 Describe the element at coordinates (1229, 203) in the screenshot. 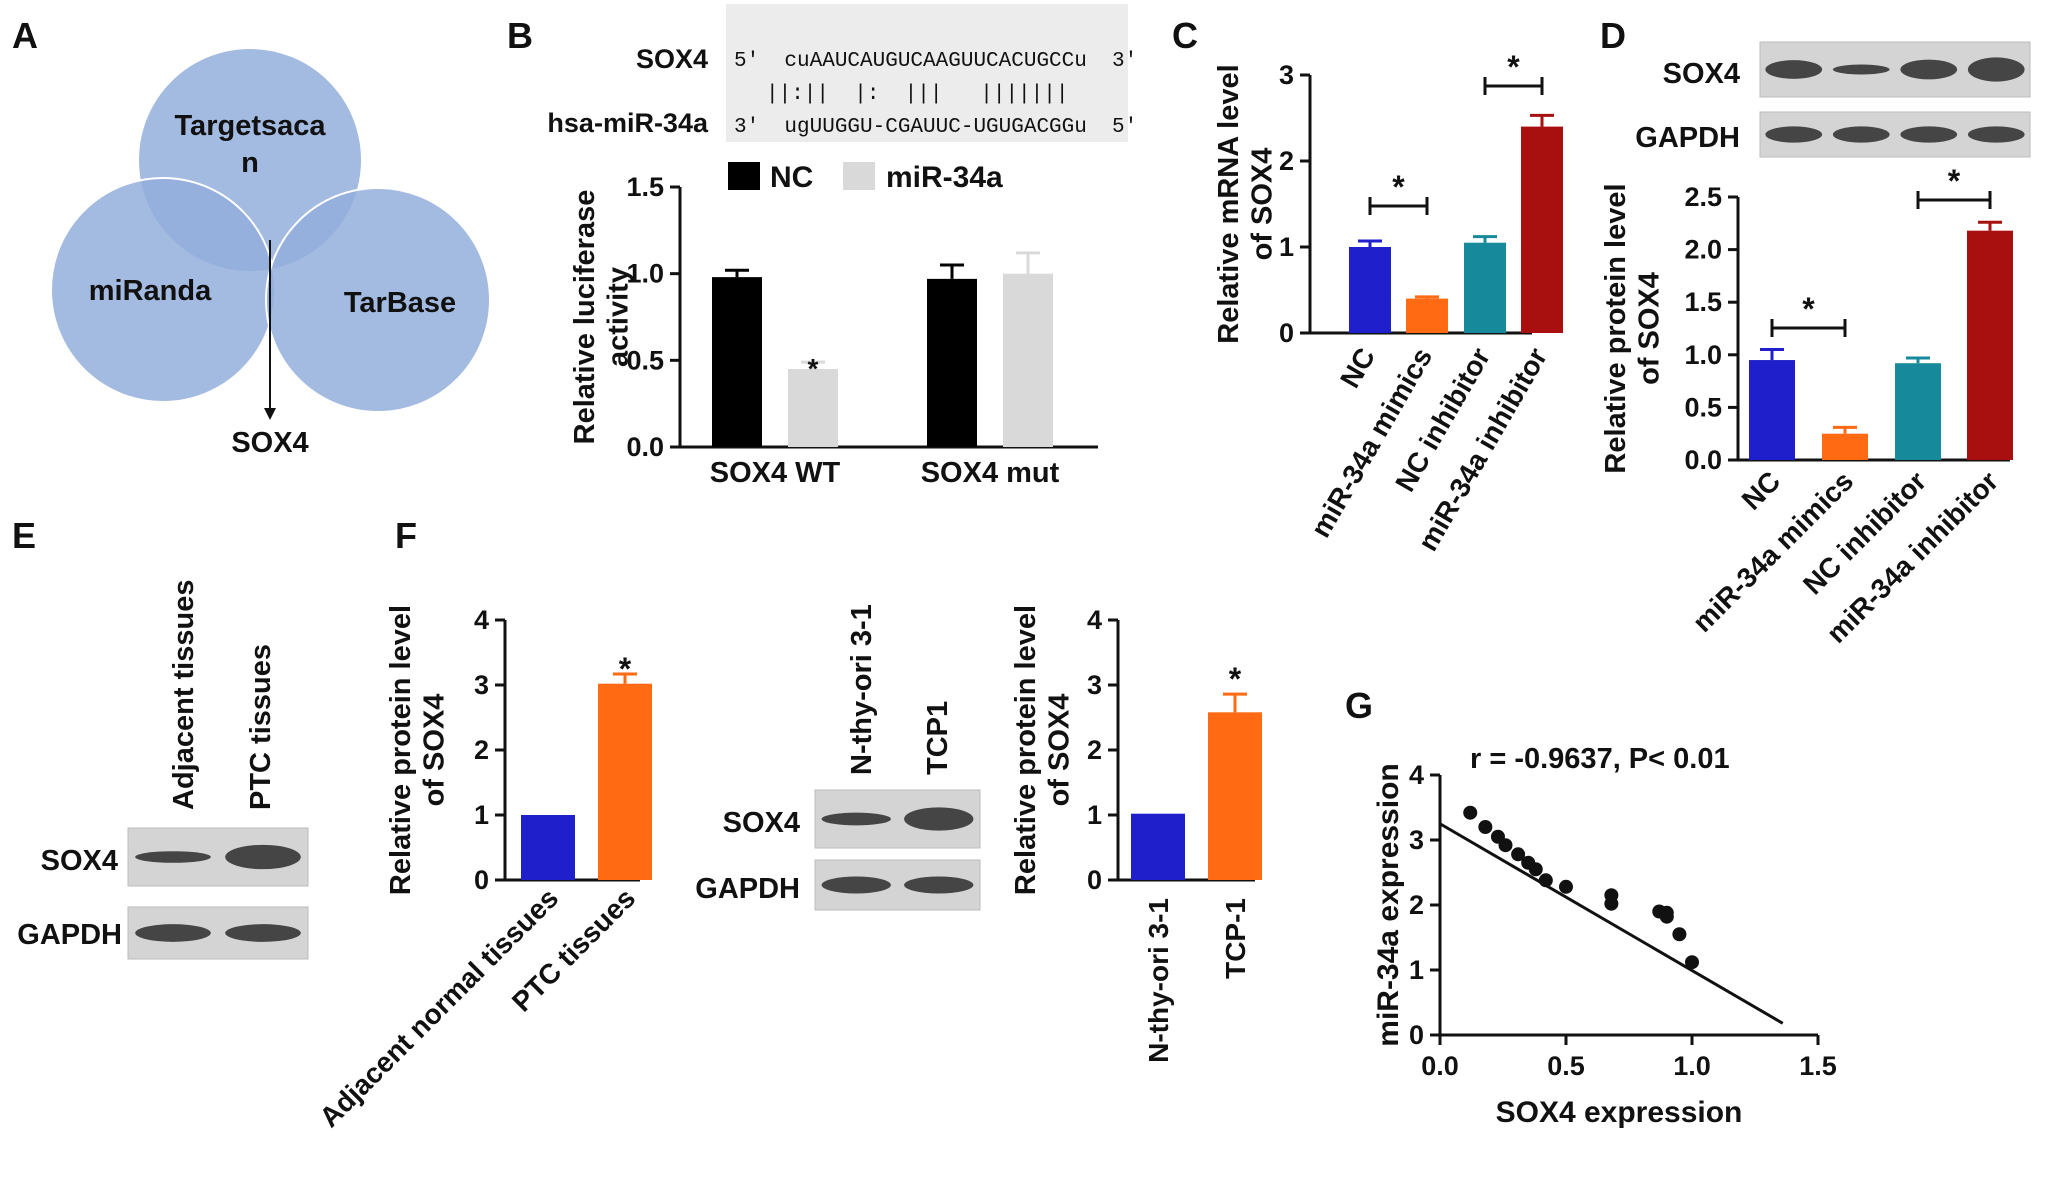

I see `y-axis-label-line1: Relative mRNA level` at that location.